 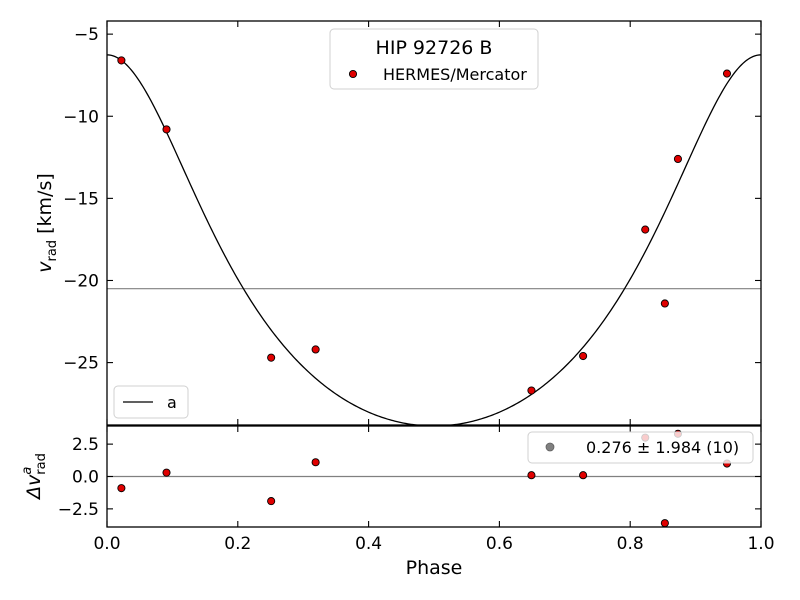 What do you see at coordinates (47, 223) in the screenshot?
I see `top-y-axis-label: vrad [km/s]` at bounding box center [47, 223].